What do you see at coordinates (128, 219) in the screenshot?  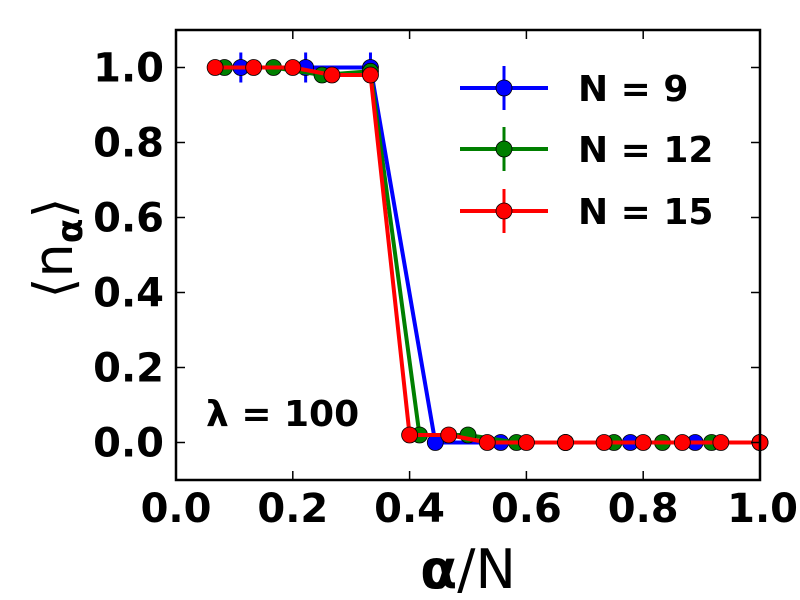 I see `y-tick-label: 0.6` at bounding box center [128, 219].